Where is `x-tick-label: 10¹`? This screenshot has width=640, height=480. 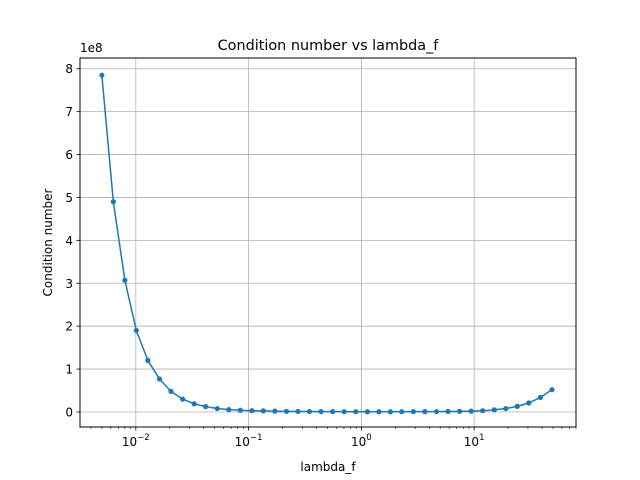 x-tick-label: 10¹ is located at coordinates (474, 441).